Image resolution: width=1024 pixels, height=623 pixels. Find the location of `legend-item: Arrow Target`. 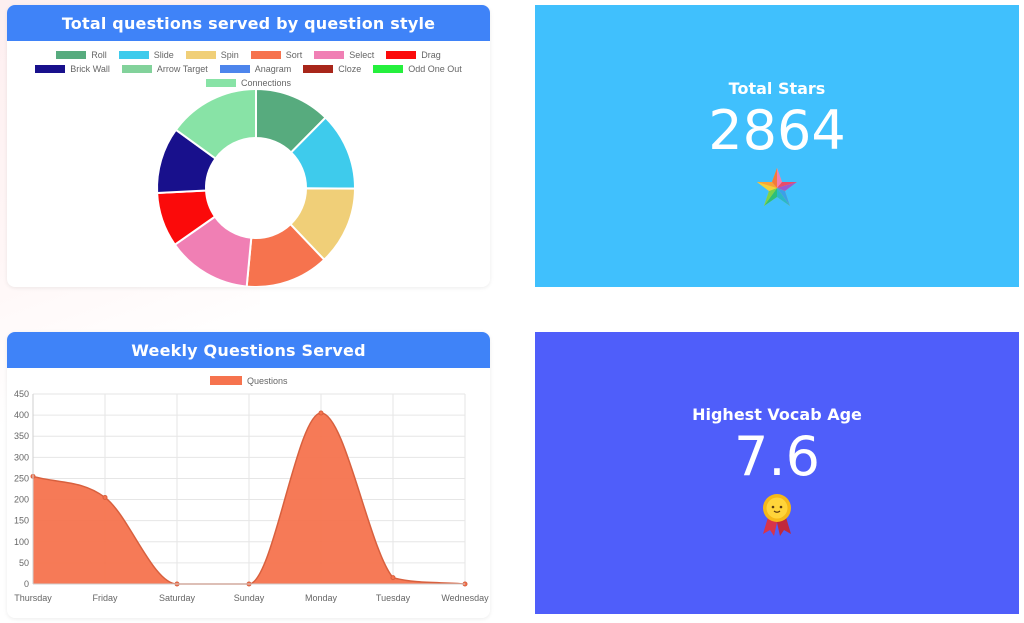

legend-item: Arrow Target is located at coordinates (164, 69).